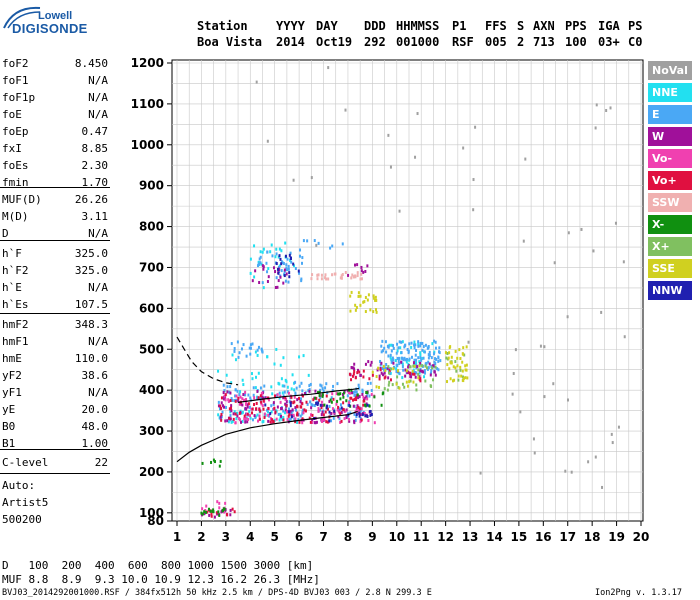 This screenshot has width=700, height=600. What do you see at coordinates (670, 70) in the screenshot?
I see `legend-item: NoVal` at bounding box center [670, 70].